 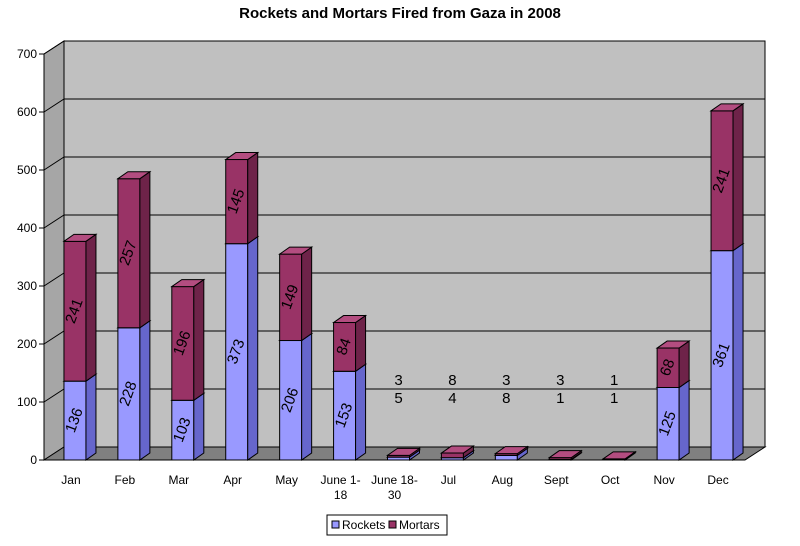 I want to click on x-tick-label: Nov, so click(x=663, y=480).